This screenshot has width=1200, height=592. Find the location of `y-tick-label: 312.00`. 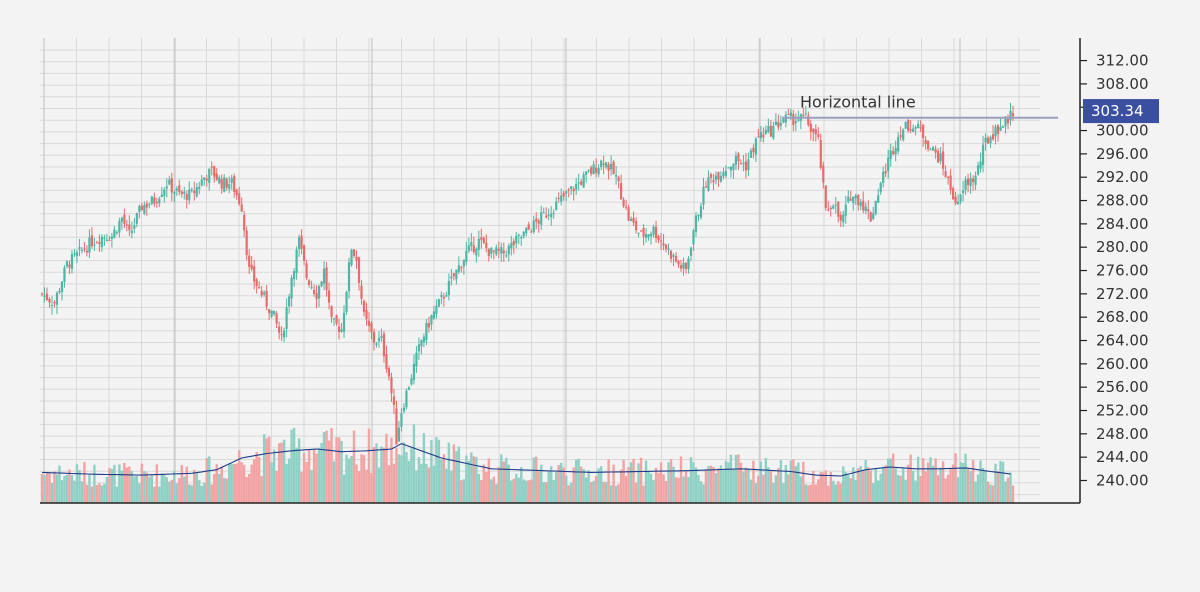

y-tick-label: 312.00 is located at coordinates (1122, 61).